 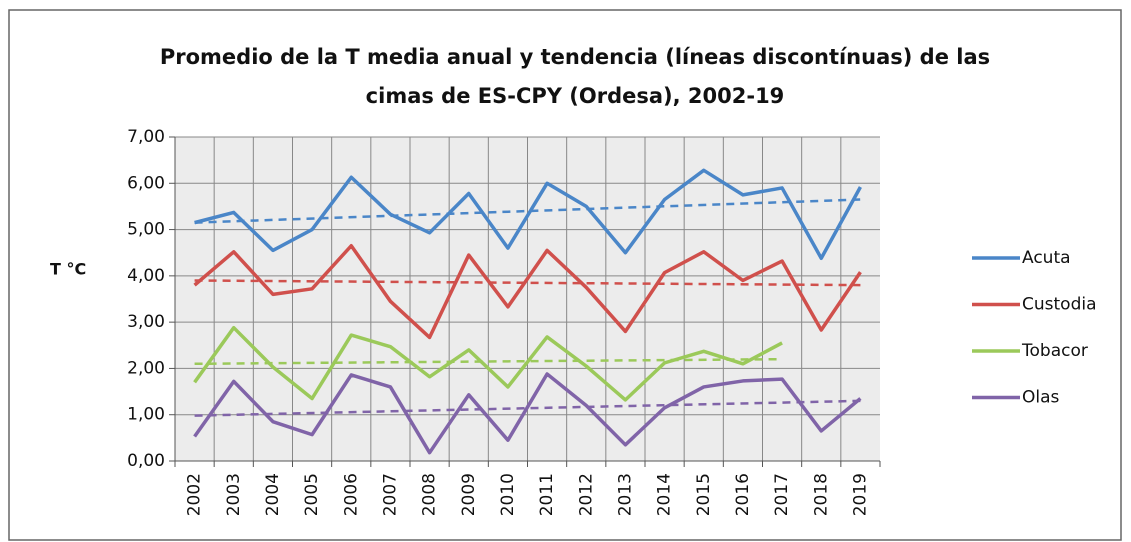 I want to click on y-tick-label: 7,00, so click(x=146, y=137).